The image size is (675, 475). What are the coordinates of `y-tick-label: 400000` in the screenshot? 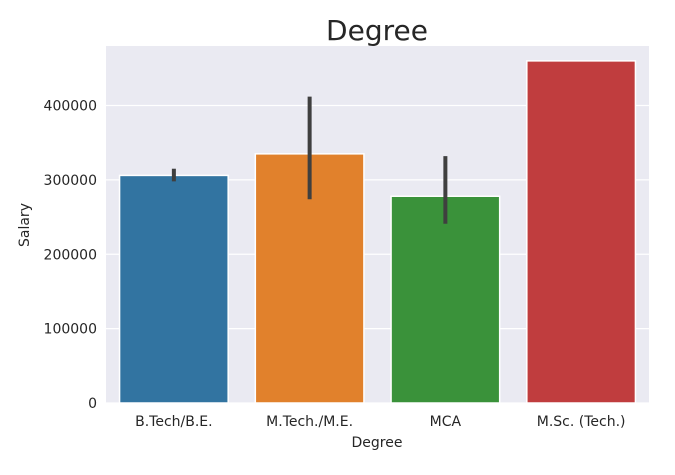 It's located at (70, 107).